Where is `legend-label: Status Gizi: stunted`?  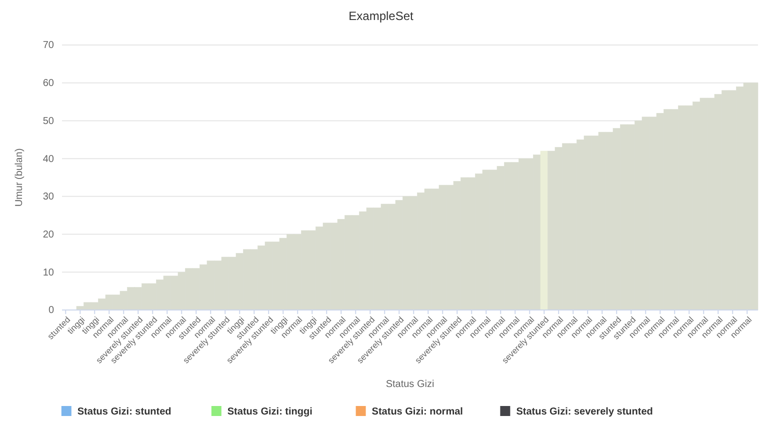
legend-label: Status Gizi: stunted is located at coordinates (124, 412).